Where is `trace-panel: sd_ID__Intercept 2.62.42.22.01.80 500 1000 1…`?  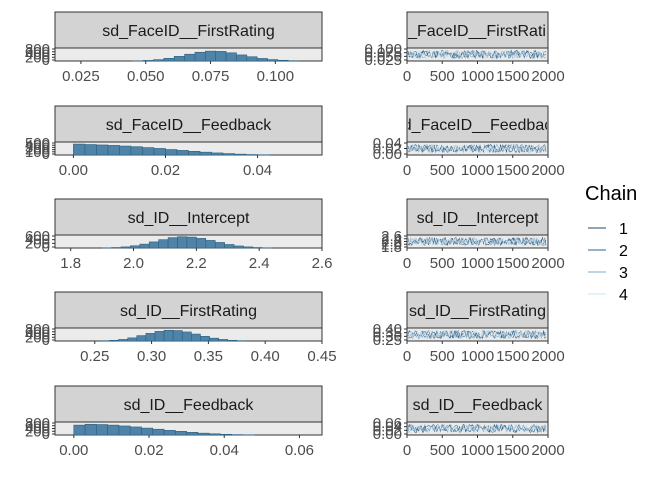
trace-panel: sd_ID__Intercept 2.62.42.22.01.80 500 1000 1… is located at coordinates (473, 235).